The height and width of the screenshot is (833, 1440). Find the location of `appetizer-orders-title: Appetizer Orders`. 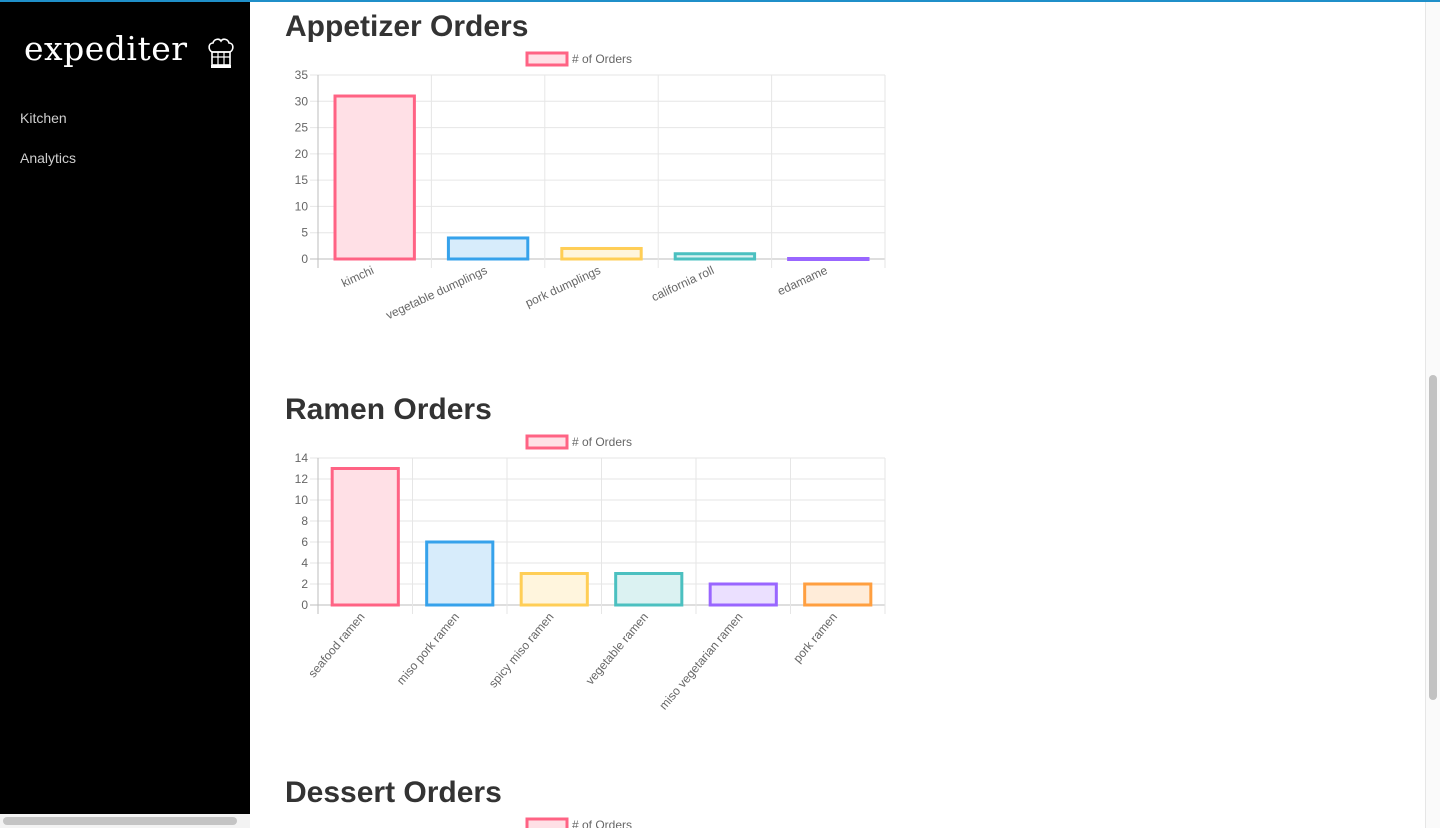

appetizer-orders-title: Appetizer Orders is located at coordinates (407, 26).